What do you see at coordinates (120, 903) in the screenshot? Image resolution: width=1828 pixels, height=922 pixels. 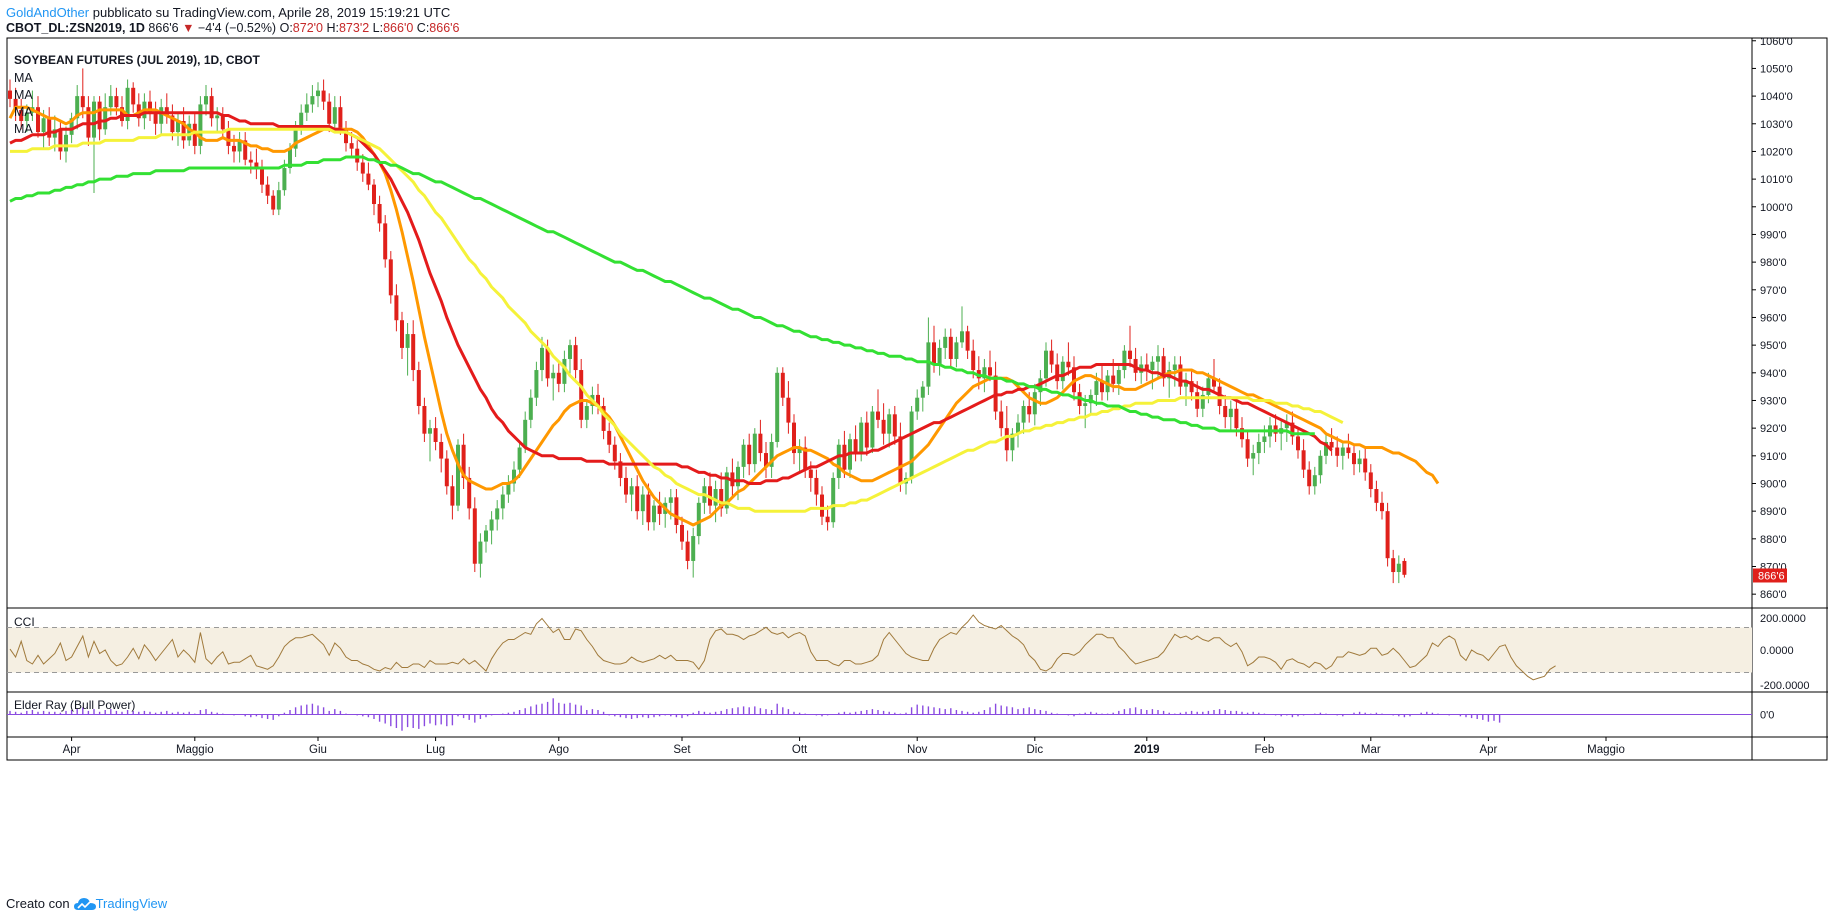 I see `tradingview-link: TradingView` at bounding box center [120, 903].